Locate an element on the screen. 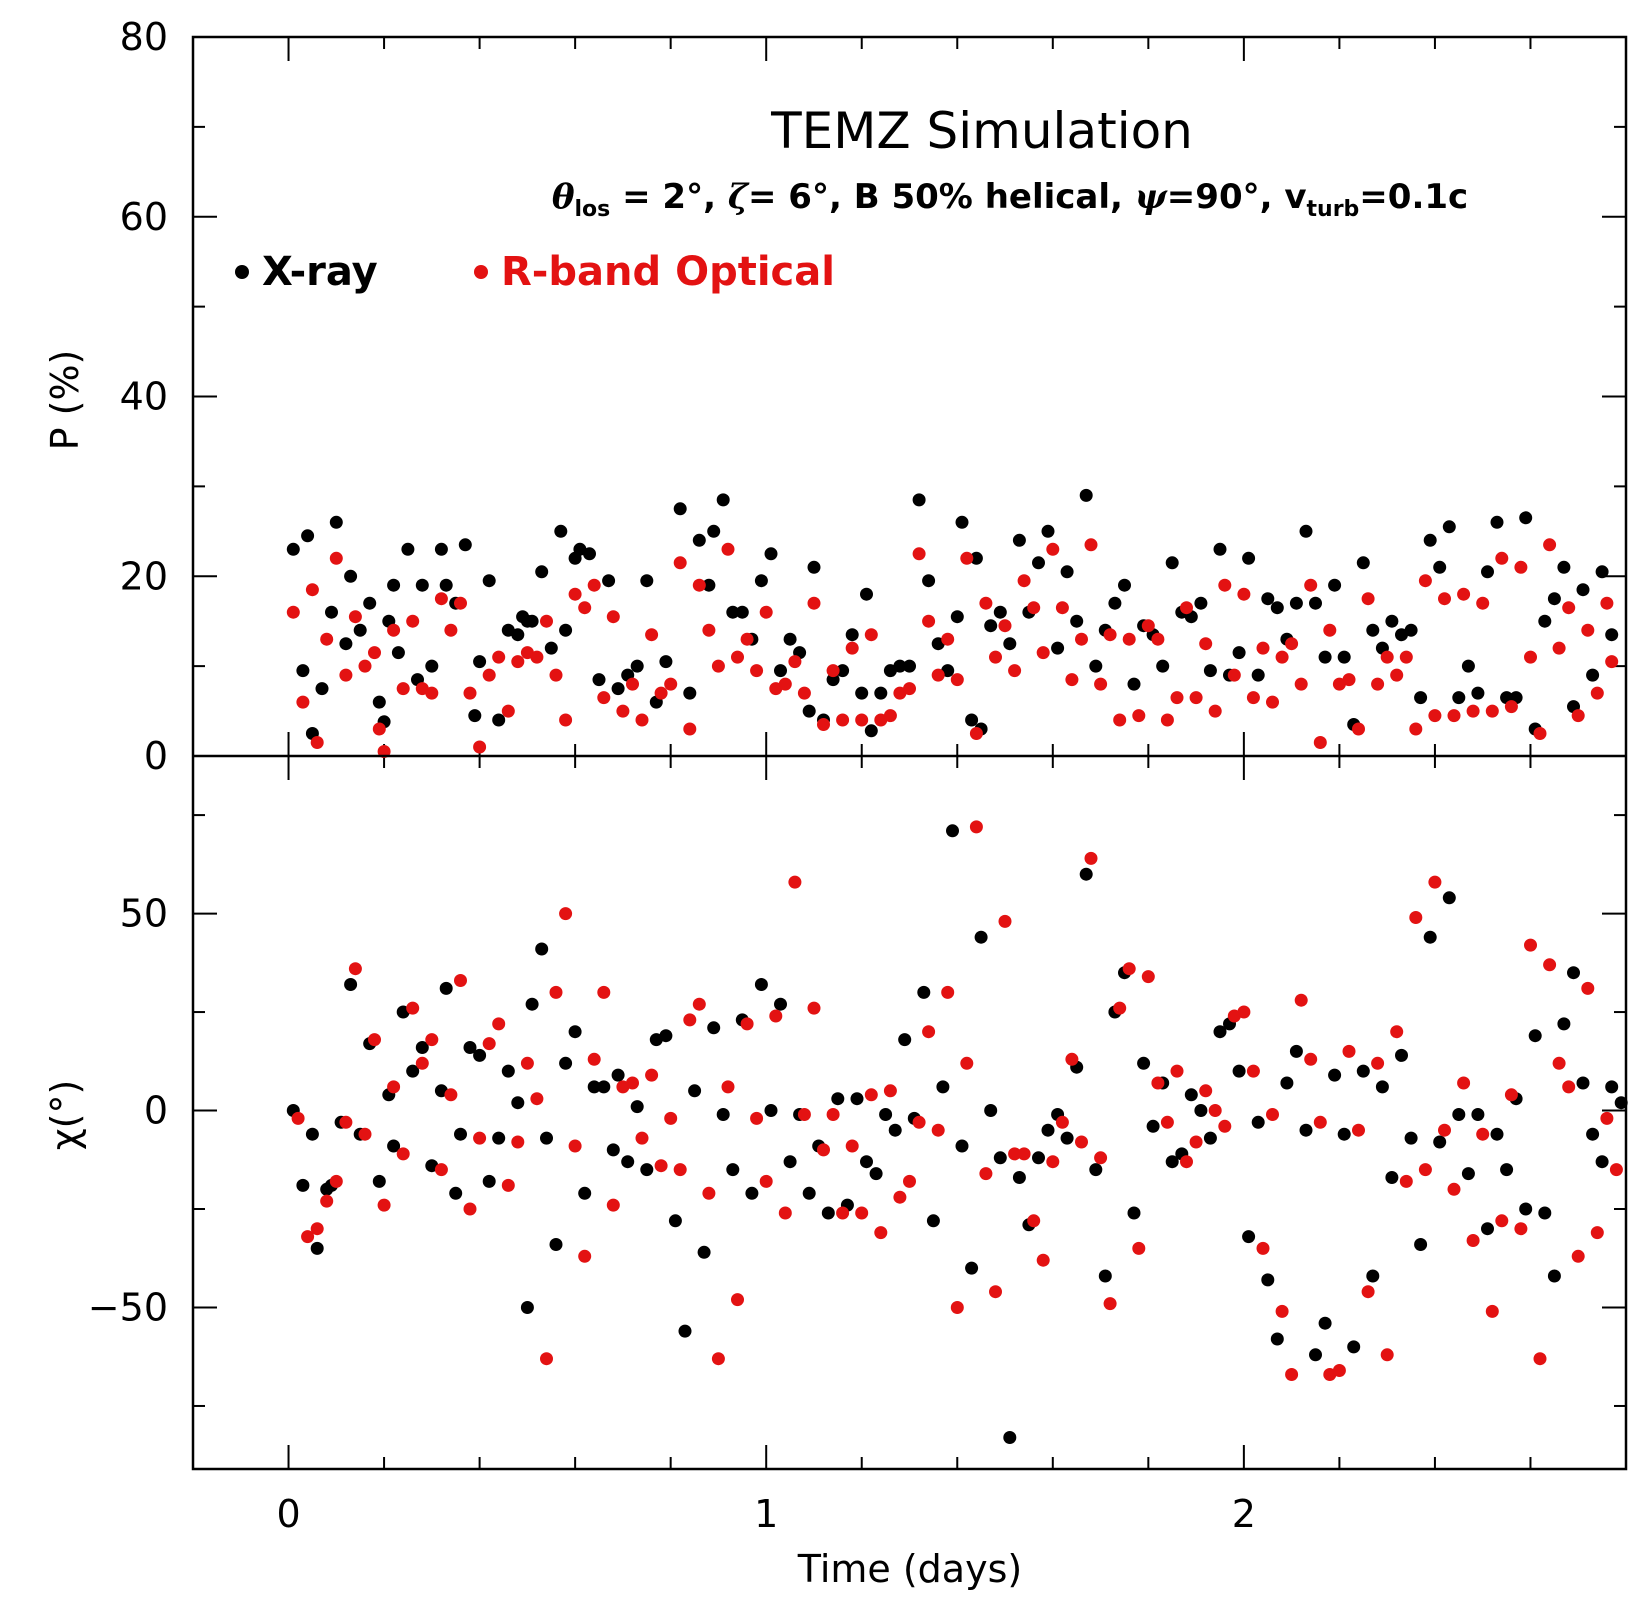  subtitle-zeta: ζ is located at coordinates (739, 197).